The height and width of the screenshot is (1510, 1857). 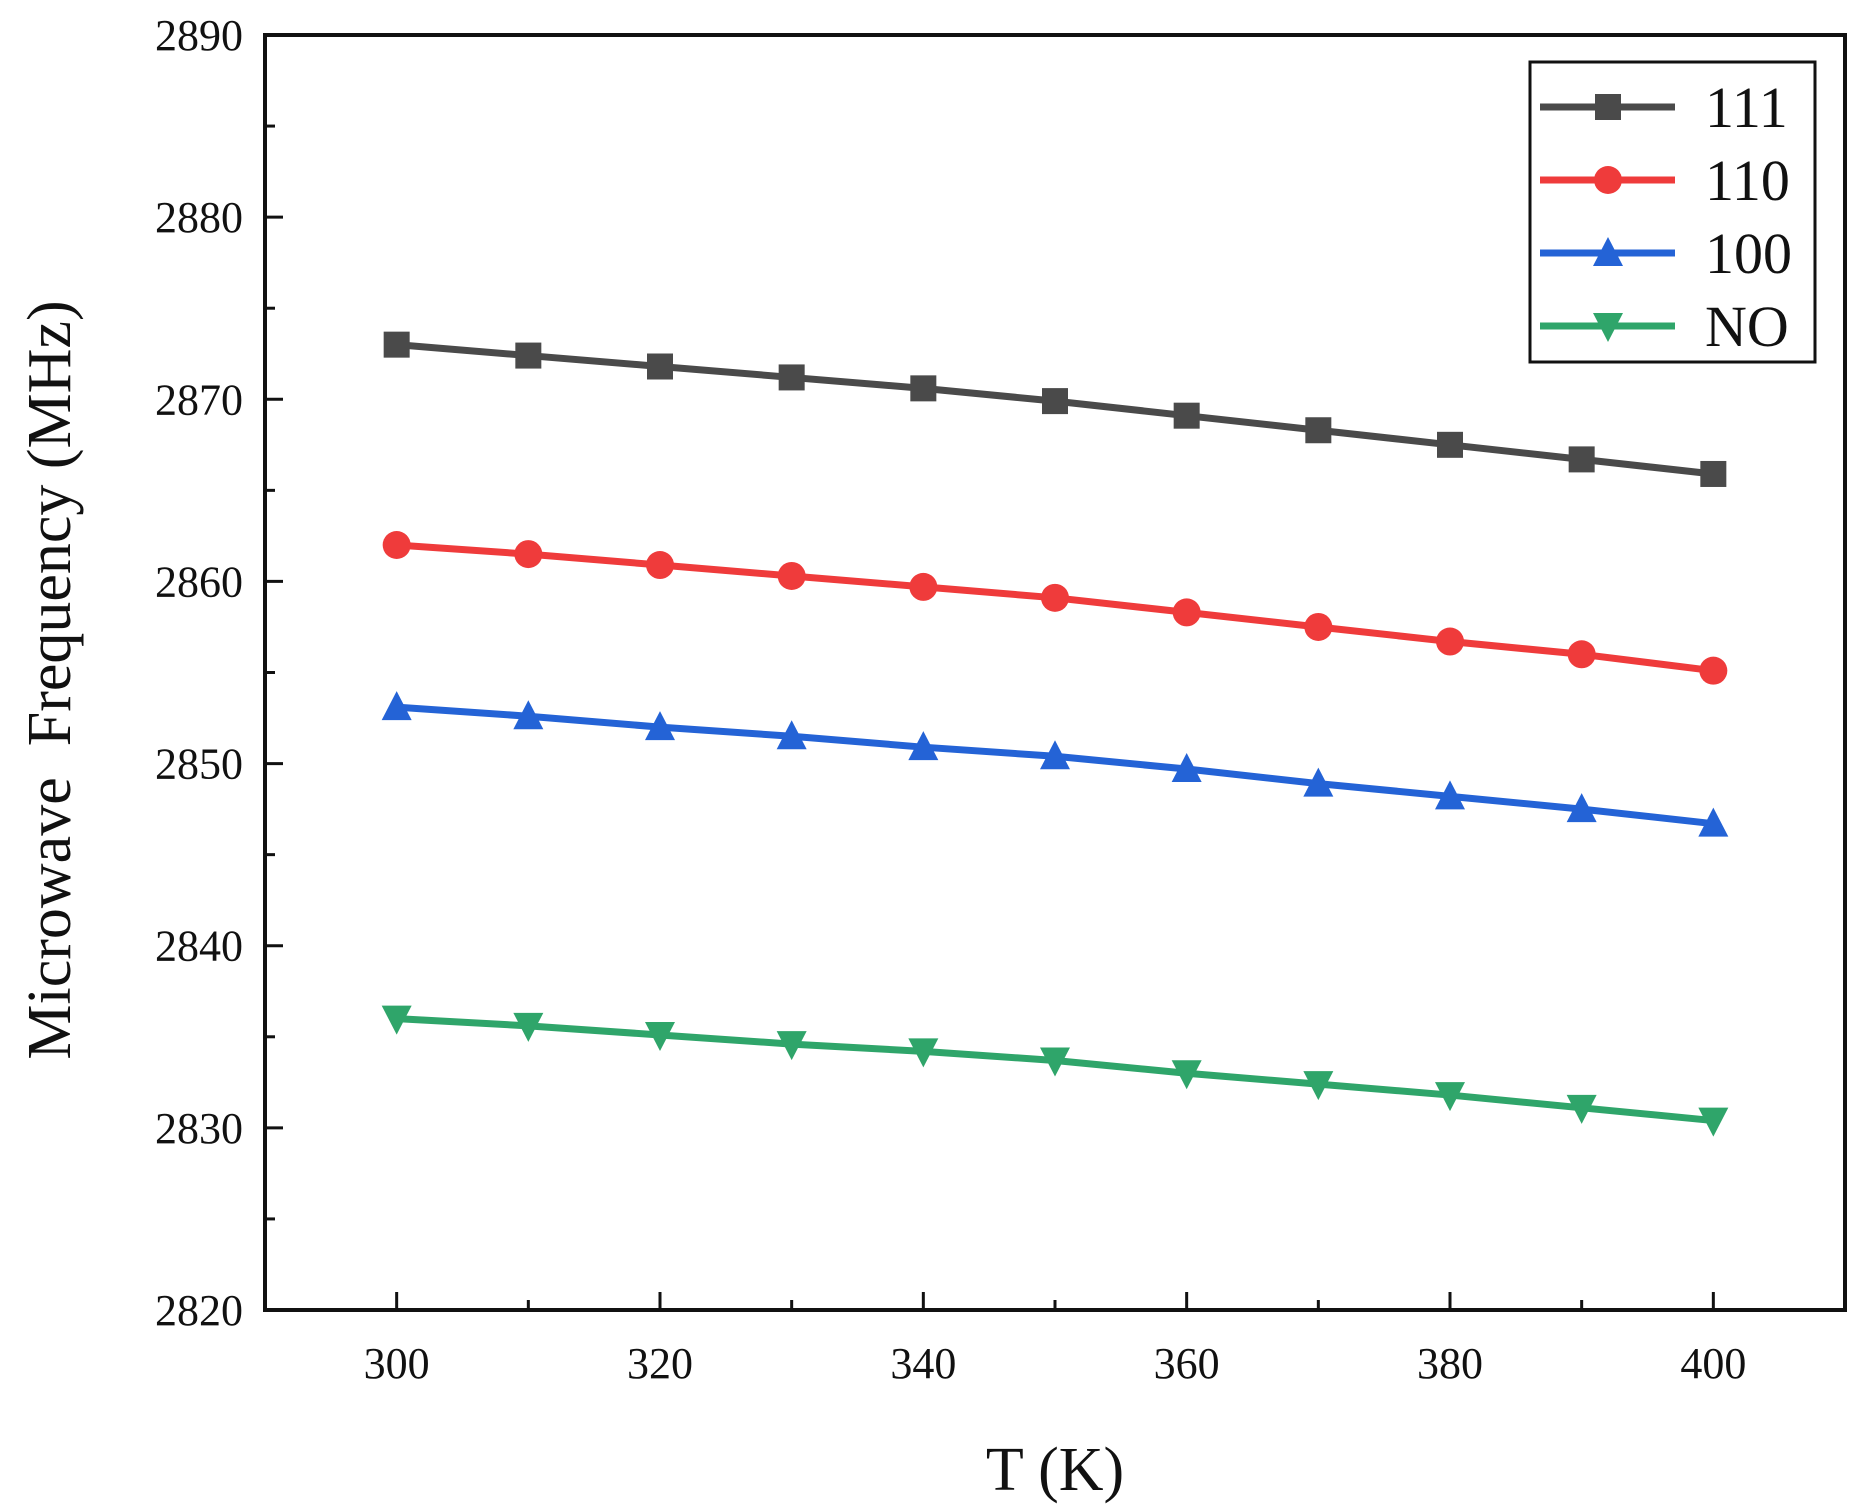 What do you see at coordinates (1746, 107) in the screenshot?
I see `legend-label: 111` at bounding box center [1746, 107].